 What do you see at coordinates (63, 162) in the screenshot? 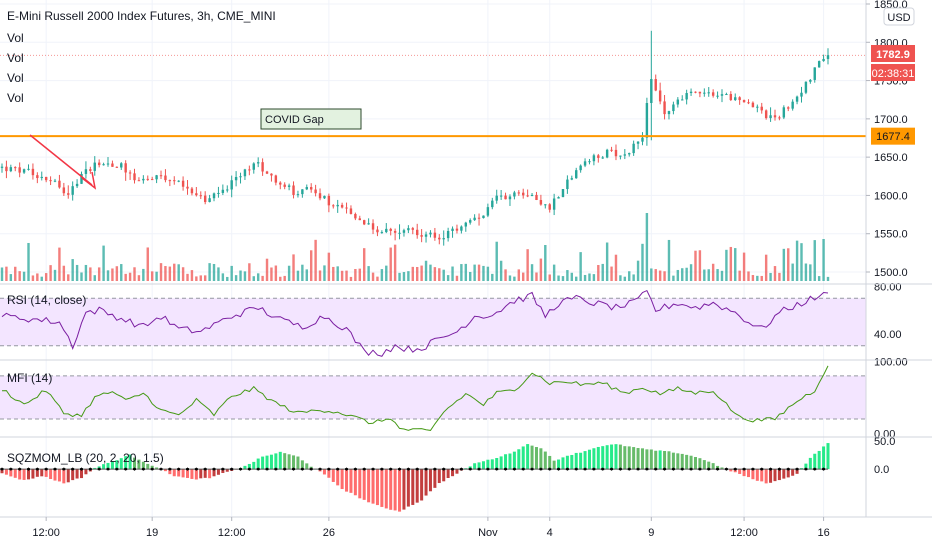
I see `arrow-annotation` at bounding box center [63, 162].